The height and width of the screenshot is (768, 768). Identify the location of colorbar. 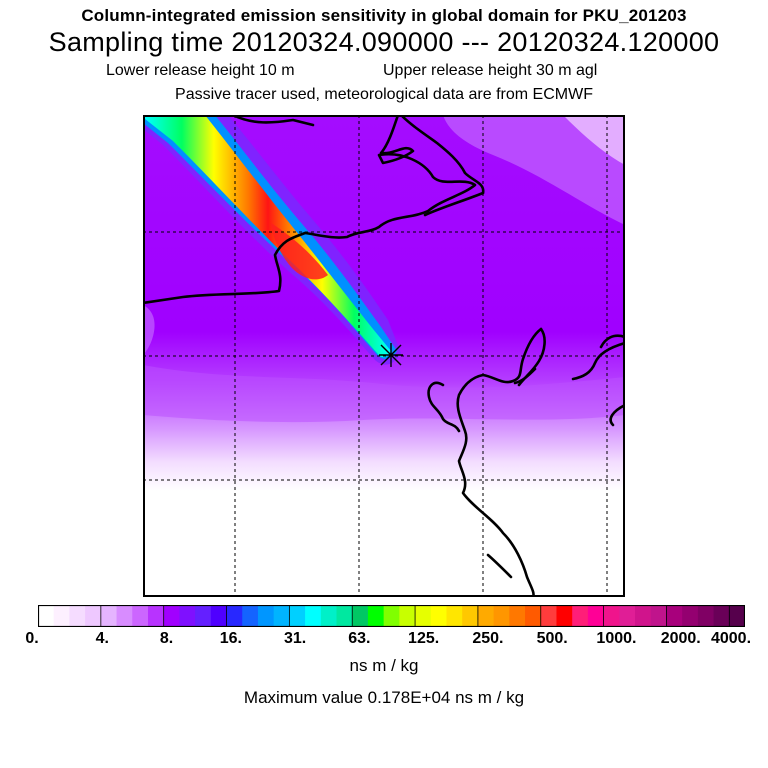
(391, 616).